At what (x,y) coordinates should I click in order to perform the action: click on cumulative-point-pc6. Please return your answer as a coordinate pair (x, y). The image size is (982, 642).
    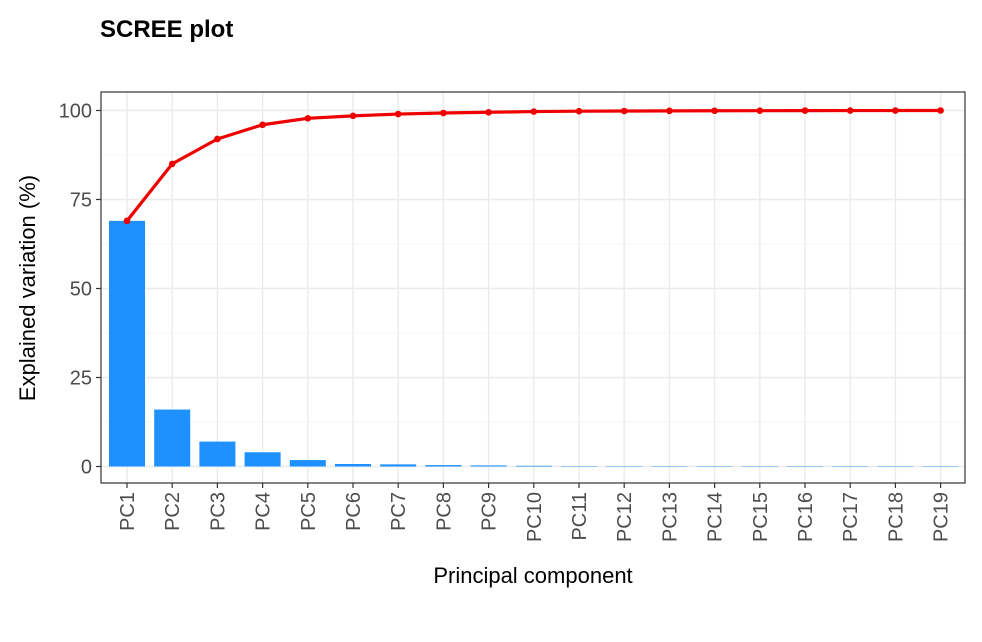
    Looking at the image, I should click on (353, 116).